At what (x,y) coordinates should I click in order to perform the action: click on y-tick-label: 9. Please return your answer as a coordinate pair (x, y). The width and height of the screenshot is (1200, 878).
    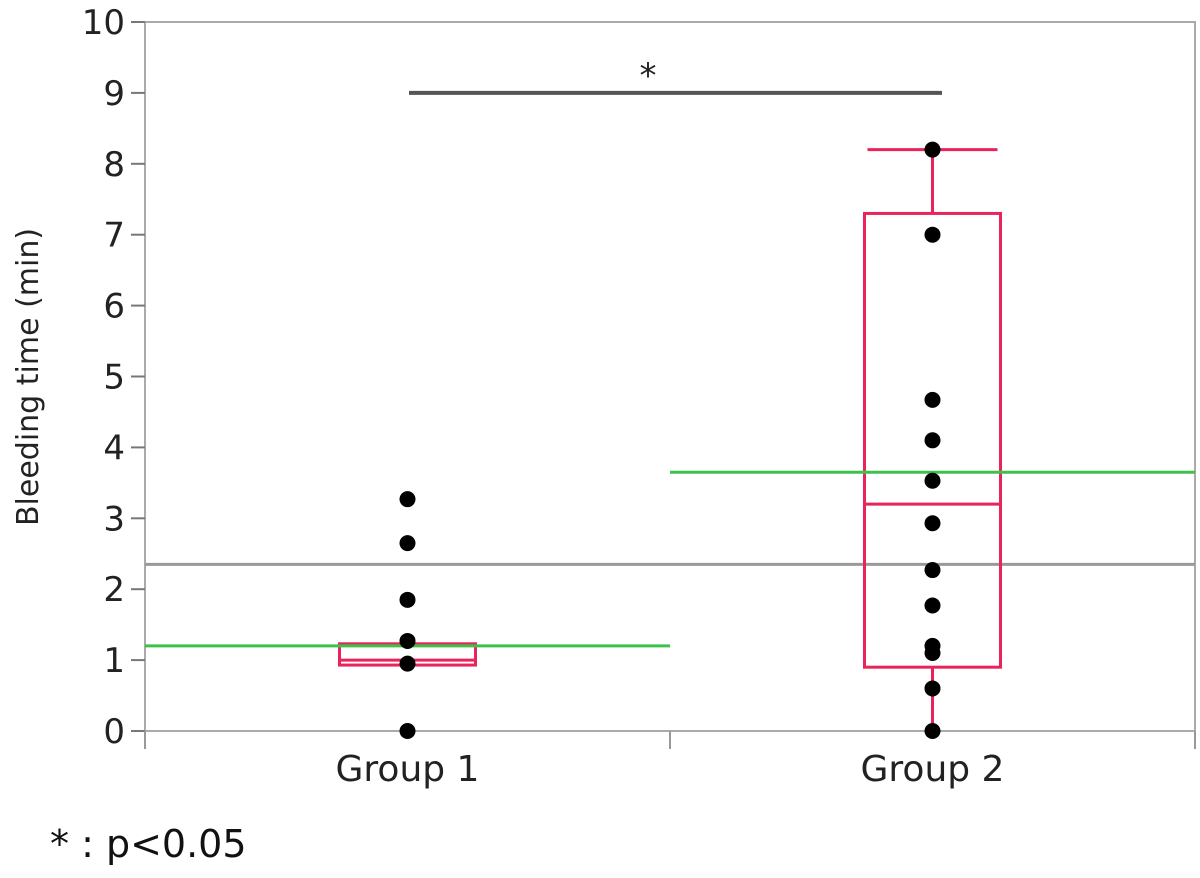
    Looking at the image, I should click on (114, 94).